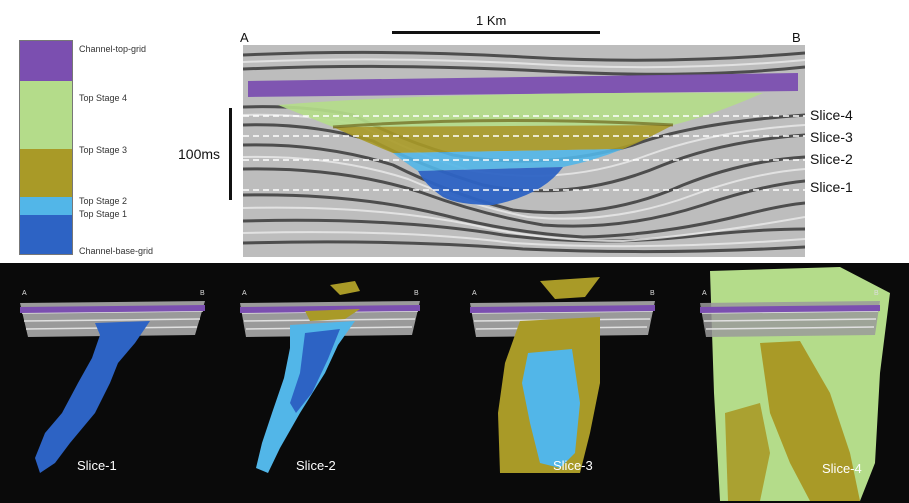 The height and width of the screenshot is (503, 909). I want to click on map-3-end-a: A, so click(474, 293).